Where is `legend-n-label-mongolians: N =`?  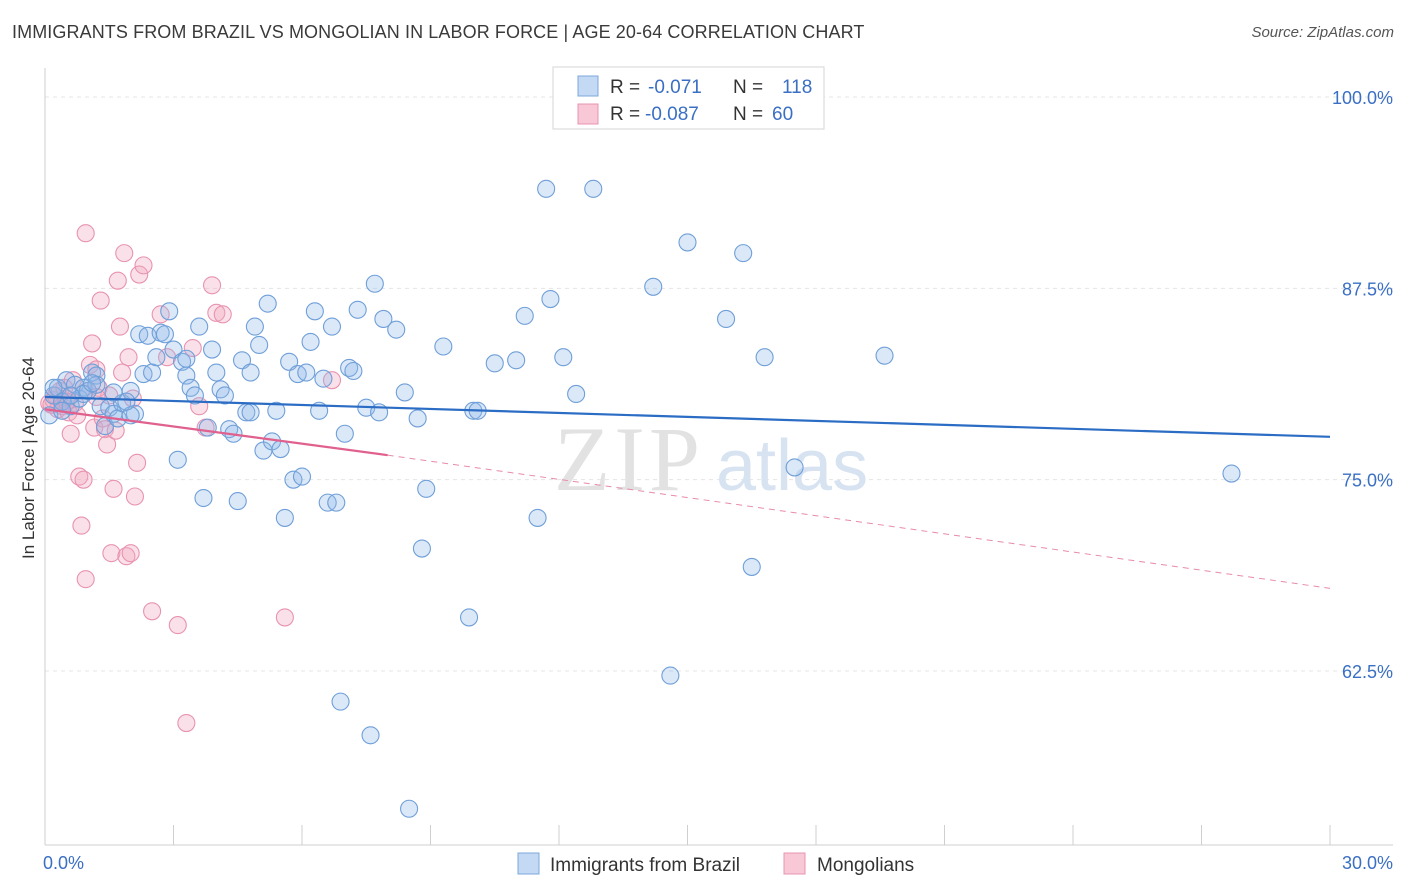
legend-n-label-mongolians: N = is located at coordinates (748, 114).